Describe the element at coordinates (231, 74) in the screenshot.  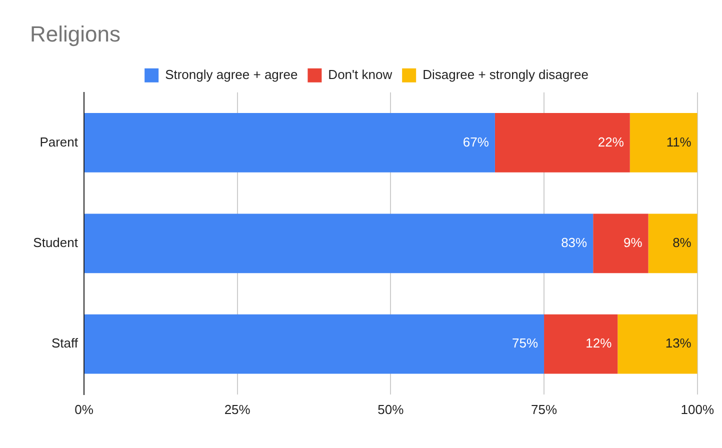
I see `legend-label: Strongly agree + agree` at that location.